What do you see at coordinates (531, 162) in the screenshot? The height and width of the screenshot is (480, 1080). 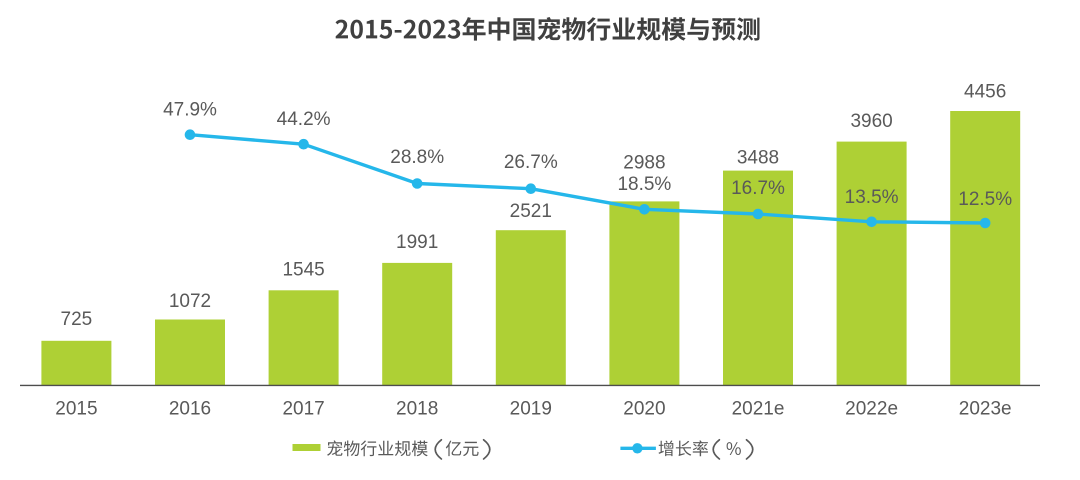 I see `svg-text: 26.7%` at bounding box center [531, 162].